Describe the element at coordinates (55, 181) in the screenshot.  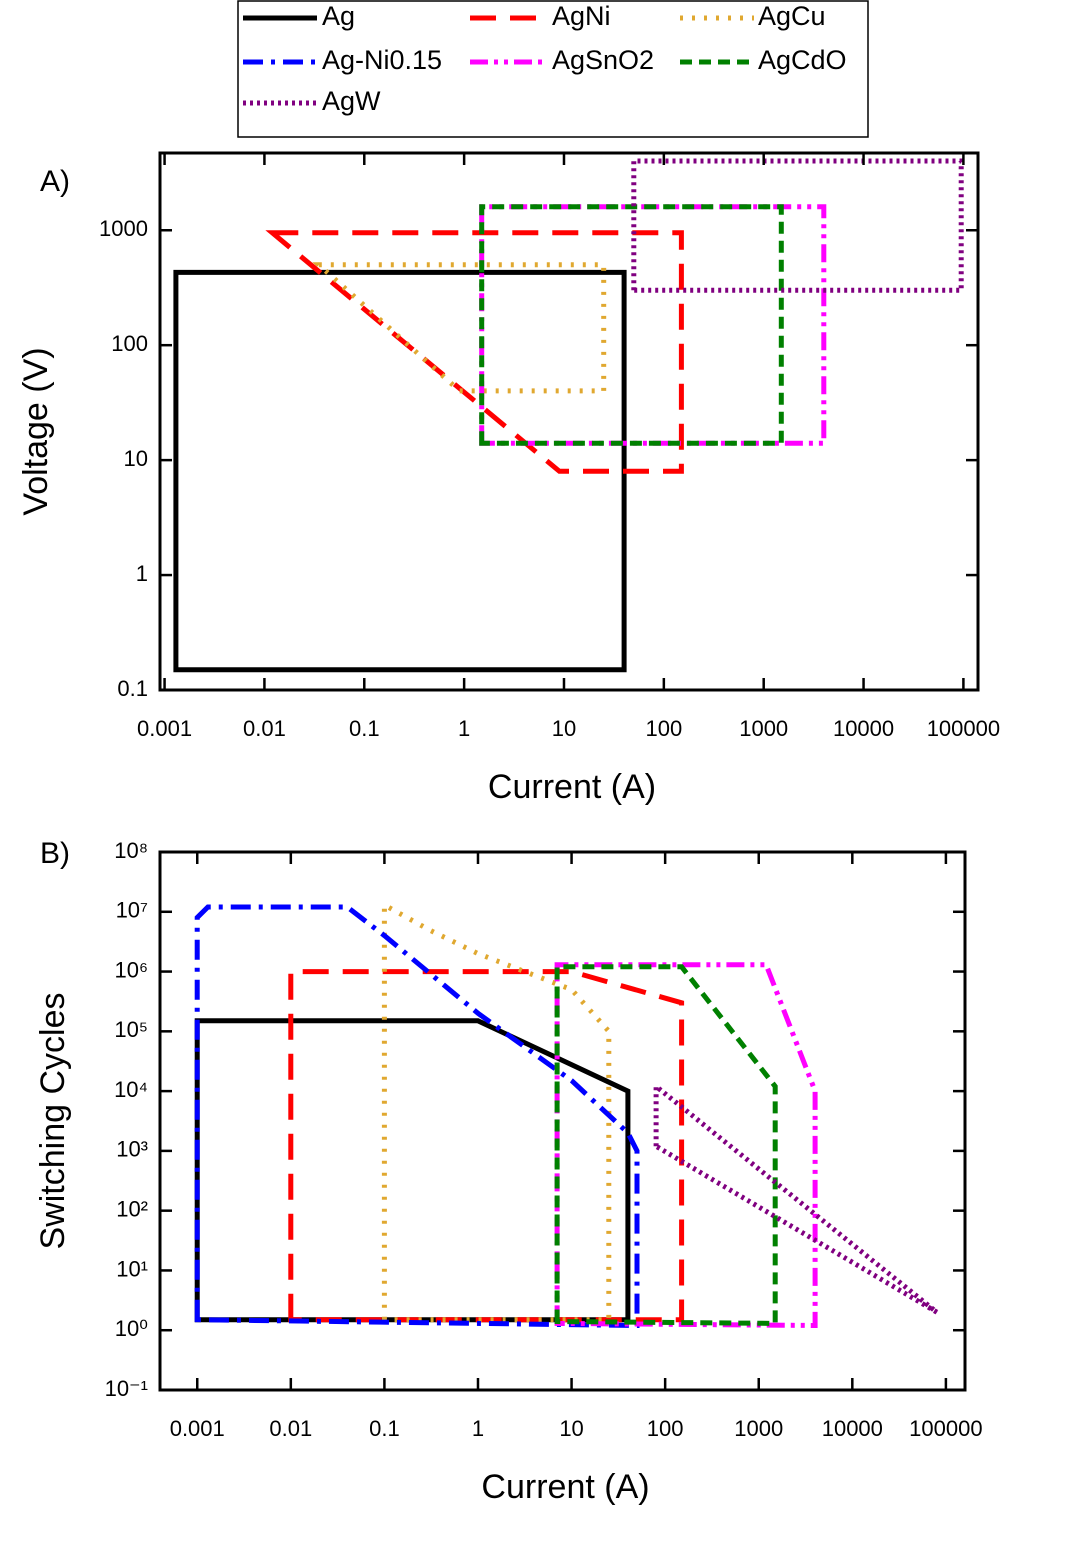
I see `panel-label: A)` at that location.